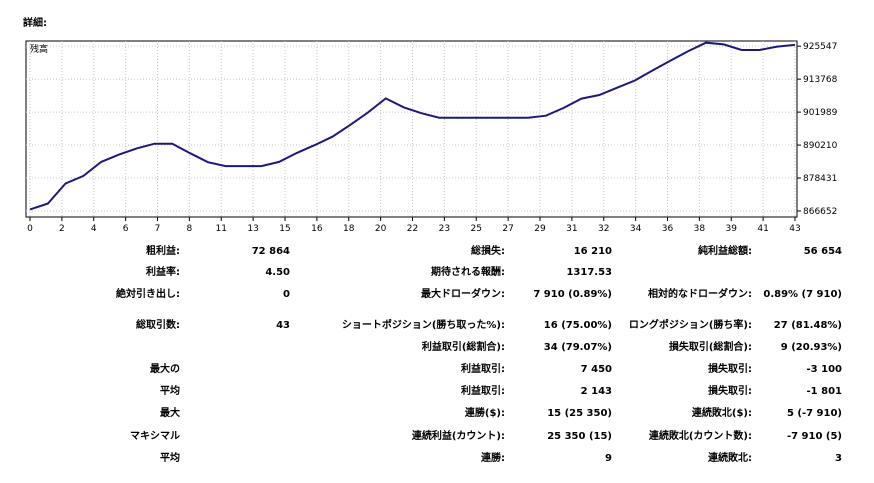 The height and width of the screenshot is (483, 874). I want to click on long-positions-label: ロングポジション(勝ち率):, so click(690, 325).